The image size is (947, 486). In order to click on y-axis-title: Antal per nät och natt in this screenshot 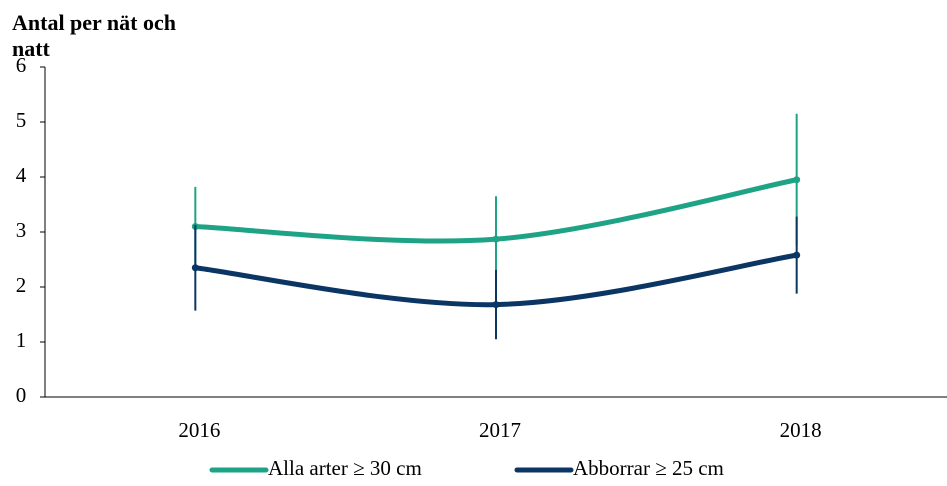, I will do `click(94, 35)`.